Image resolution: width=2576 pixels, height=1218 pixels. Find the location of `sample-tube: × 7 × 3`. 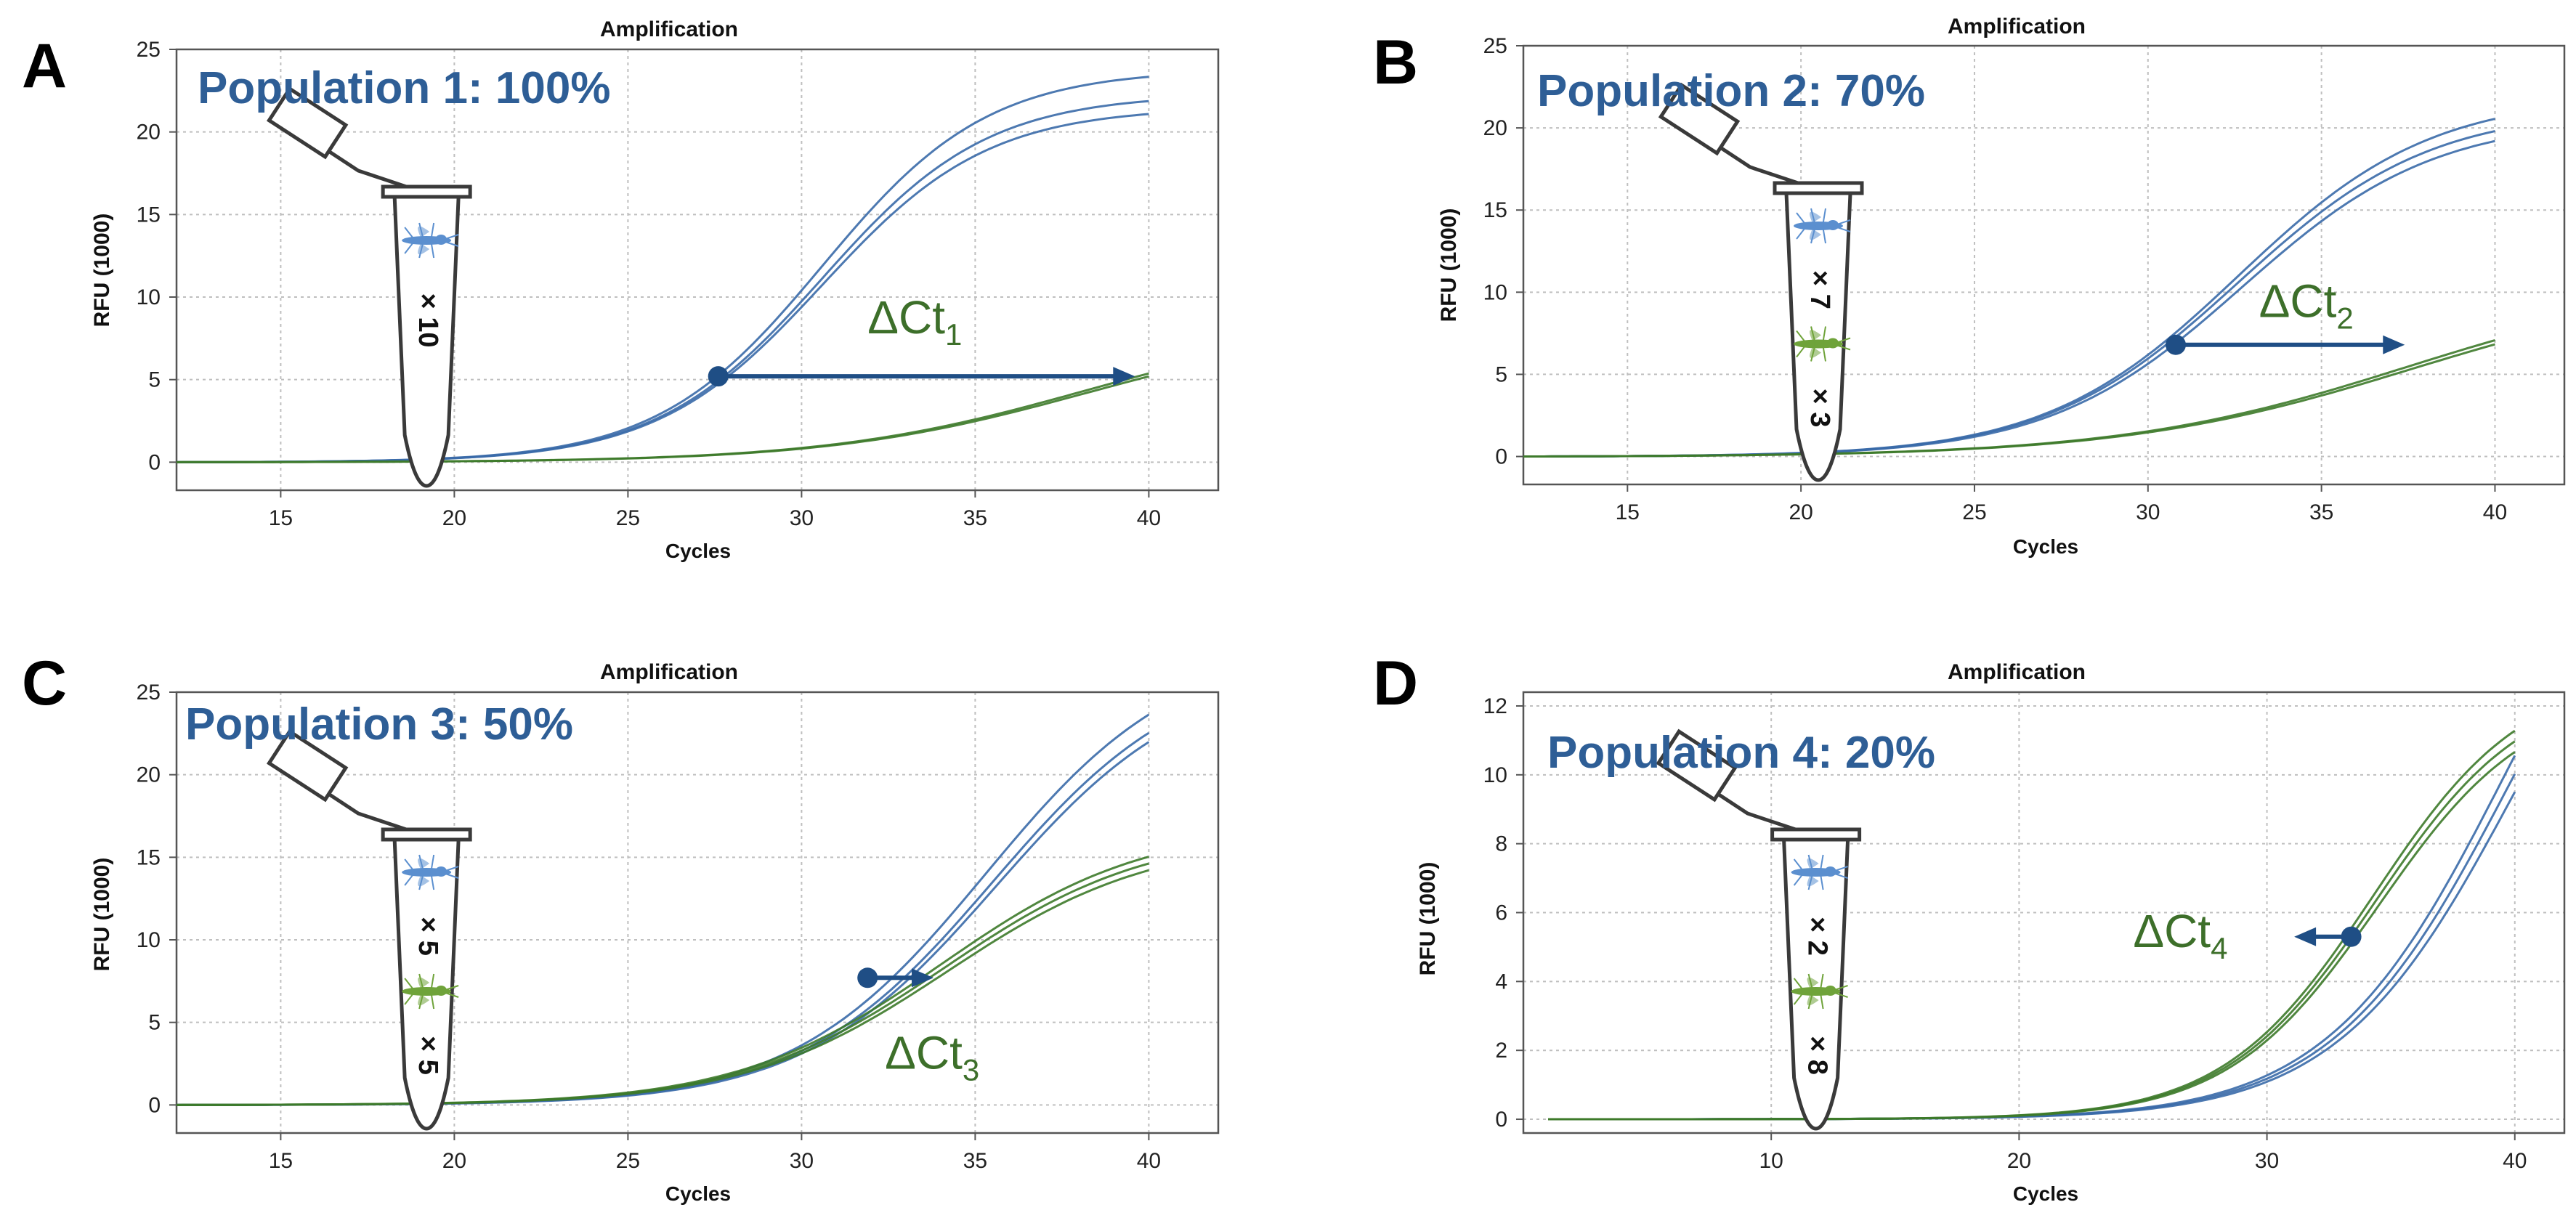

sample-tube: × 7 × 3 is located at coordinates (1761, 282).